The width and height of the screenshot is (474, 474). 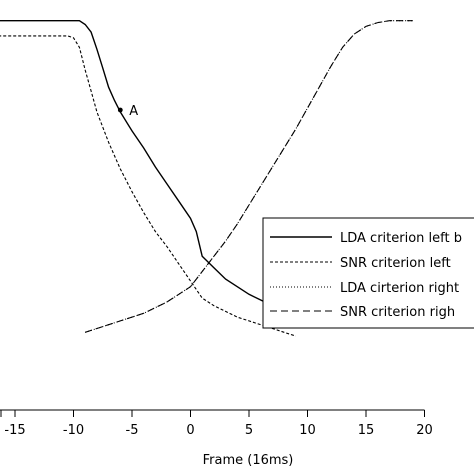 I want to click on annotation-point, so click(x=120, y=110).